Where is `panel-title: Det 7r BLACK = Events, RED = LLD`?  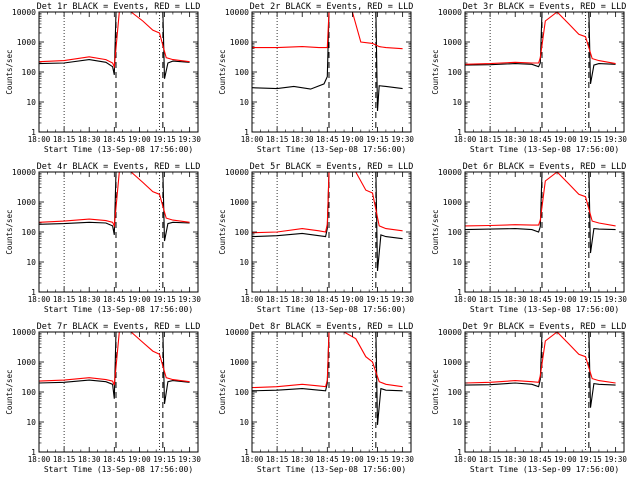
panel-title: Det 7r BLACK = Events, RED = LLD is located at coordinates (119, 327).